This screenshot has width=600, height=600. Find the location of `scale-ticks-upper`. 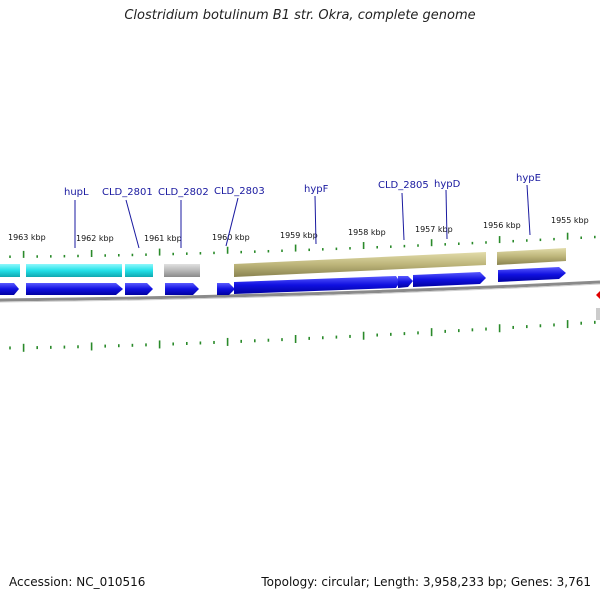

scale-ticks-upper is located at coordinates (302, 245).